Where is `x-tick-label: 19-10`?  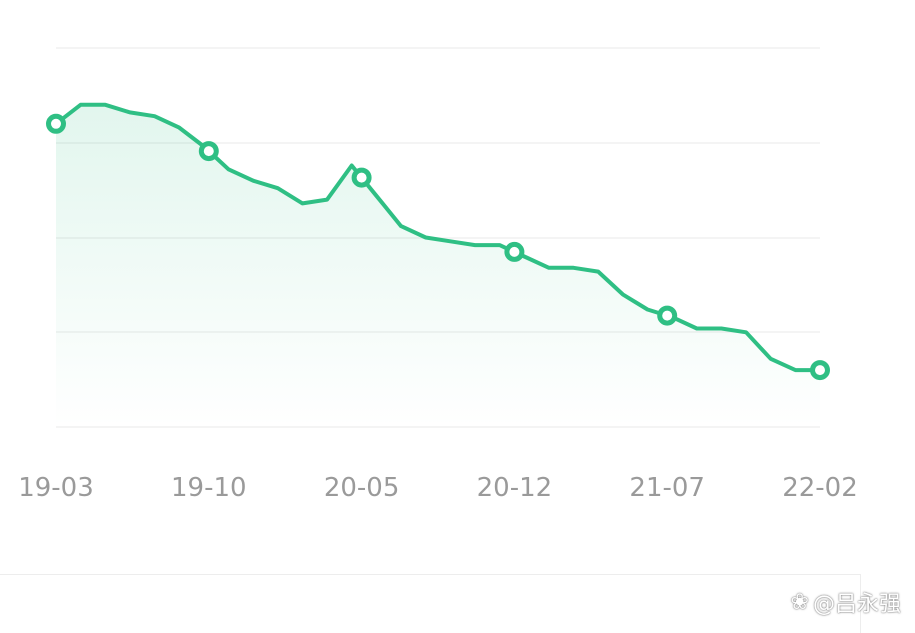
x-tick-label: 19-10 is located at coordinates (209, 488).